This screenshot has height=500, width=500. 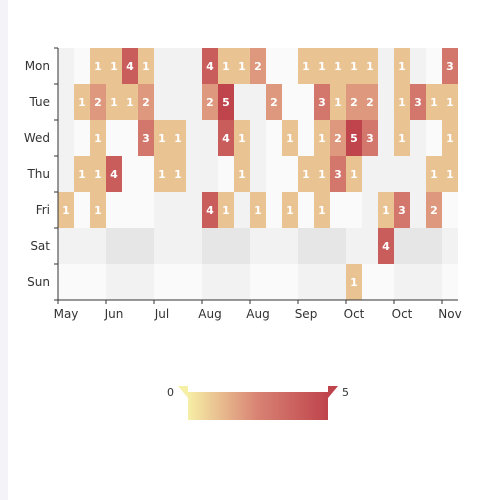 What do you see at coordinates (37, 138) in the screenshot?
I see `day-label: Wed` at bounding box center [37, 138].